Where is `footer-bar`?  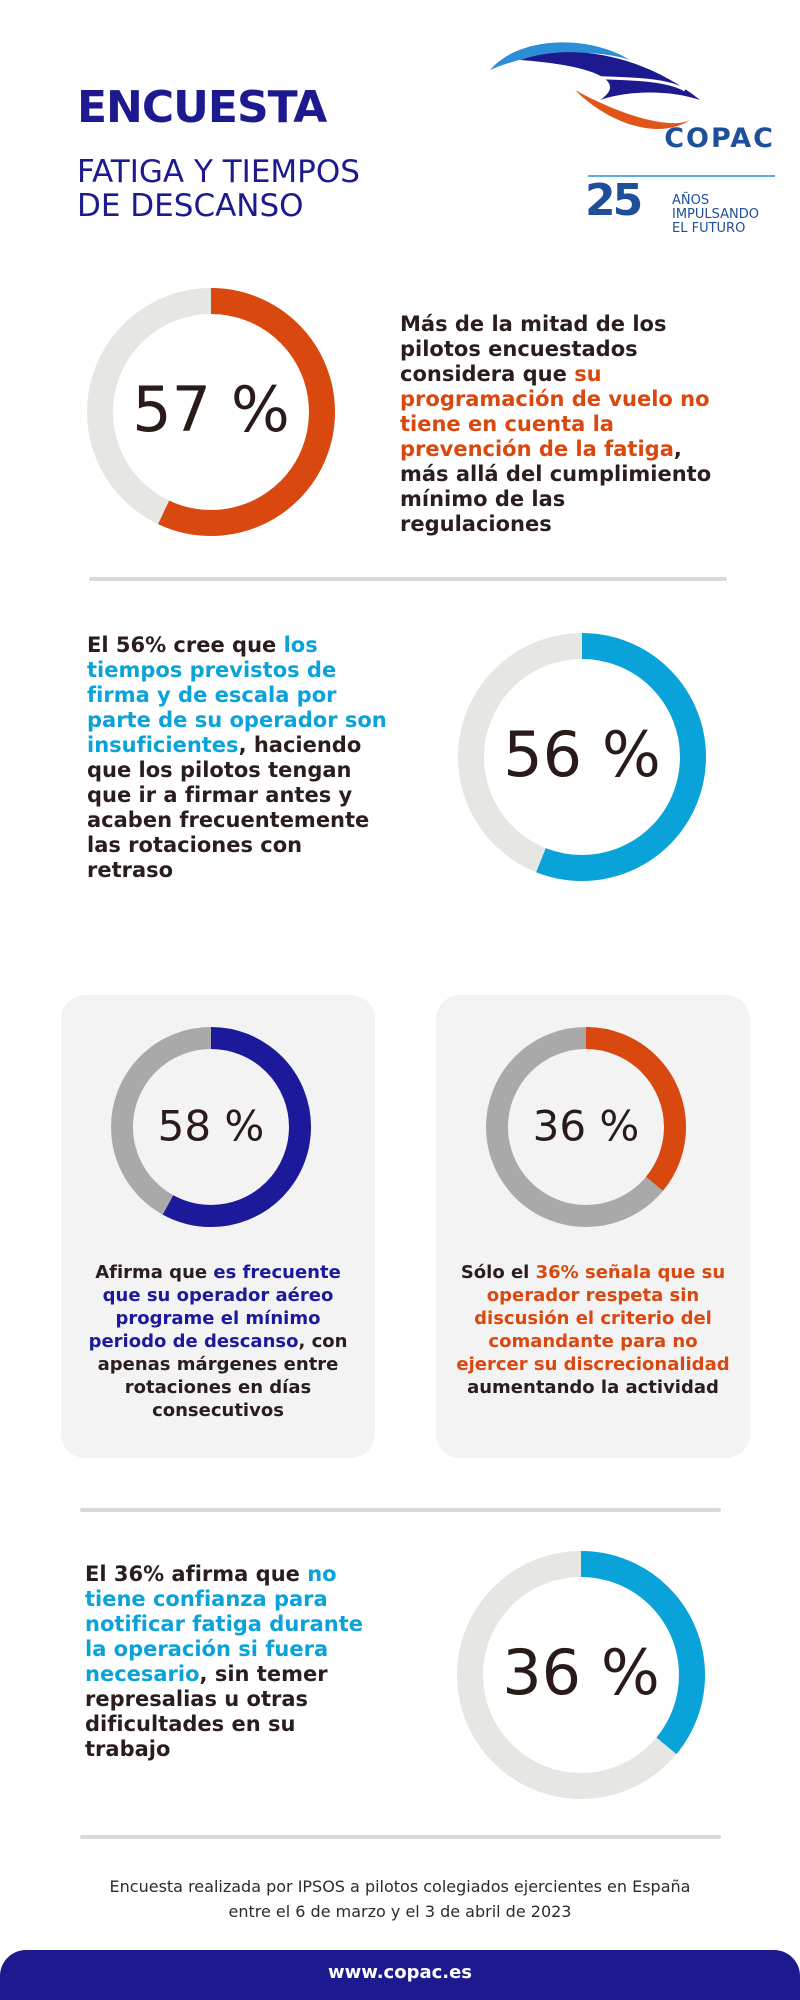 footer-bar is located at coordinates (400, 1975).